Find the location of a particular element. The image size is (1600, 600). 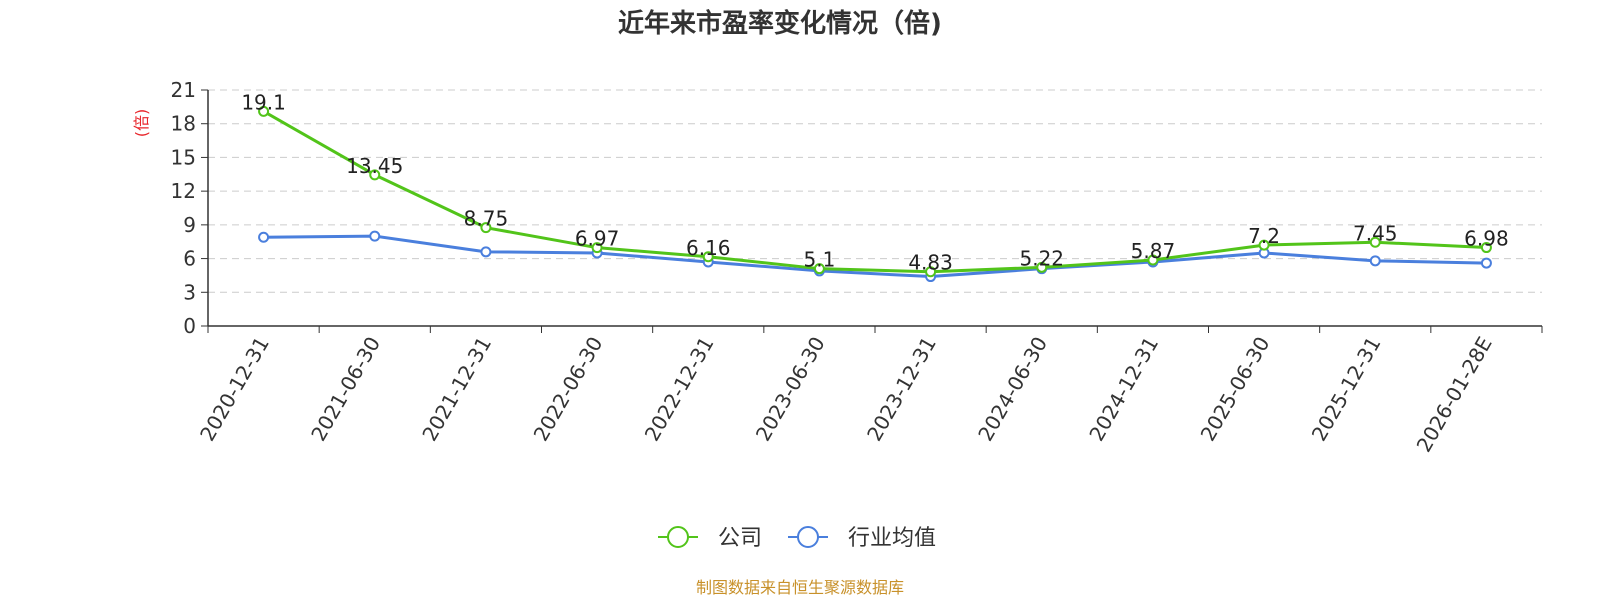

y-tick-label: 0 is located at coordinates (189, 326).